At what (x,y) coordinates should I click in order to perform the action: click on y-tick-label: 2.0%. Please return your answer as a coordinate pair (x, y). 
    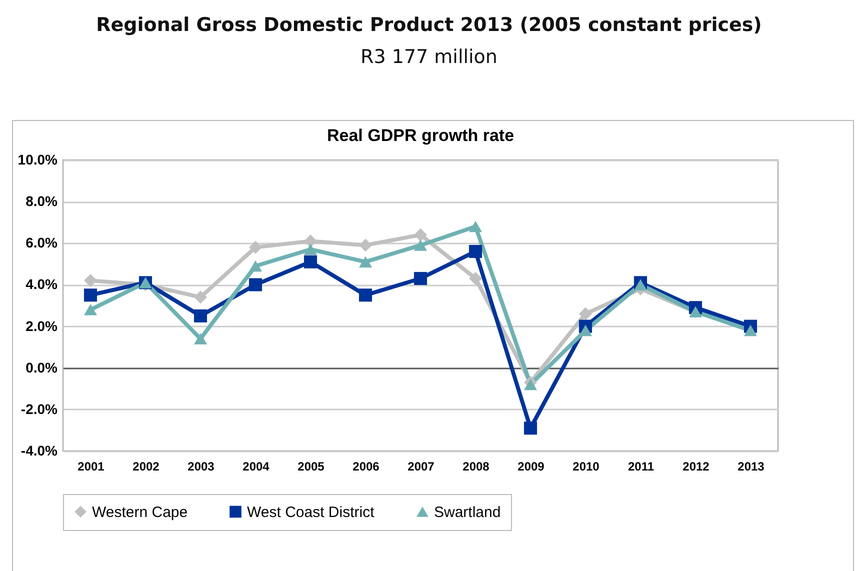
    Looking at the image, I should click on (42, 326).